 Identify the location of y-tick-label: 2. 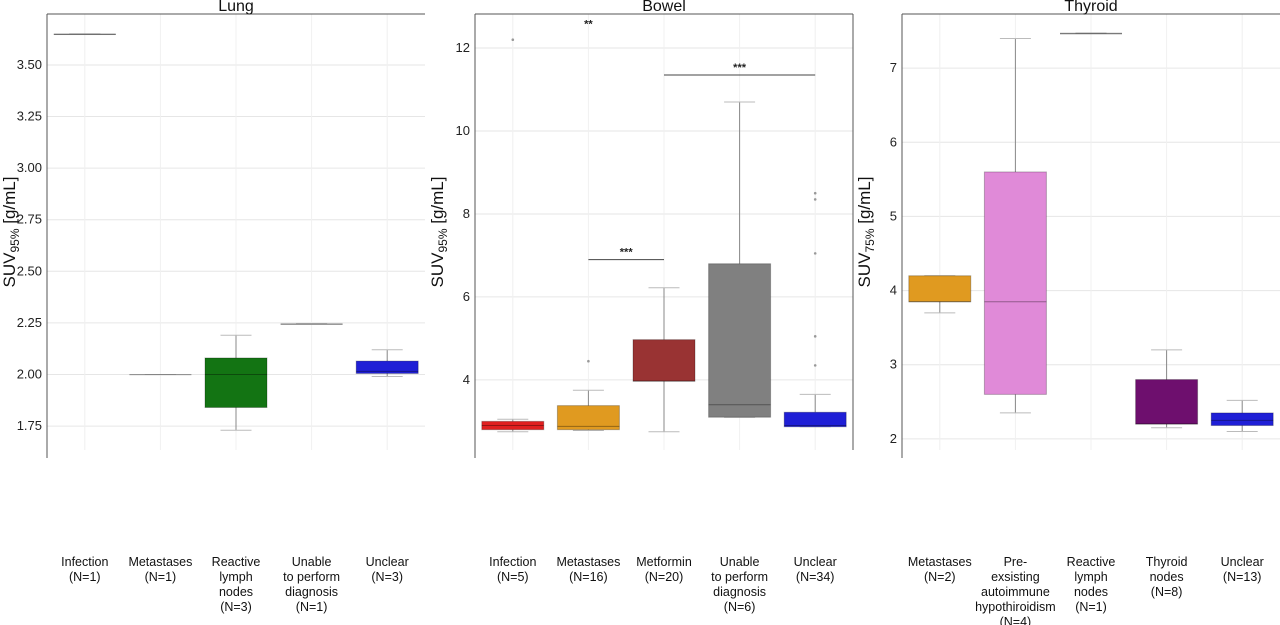
(893, 438).